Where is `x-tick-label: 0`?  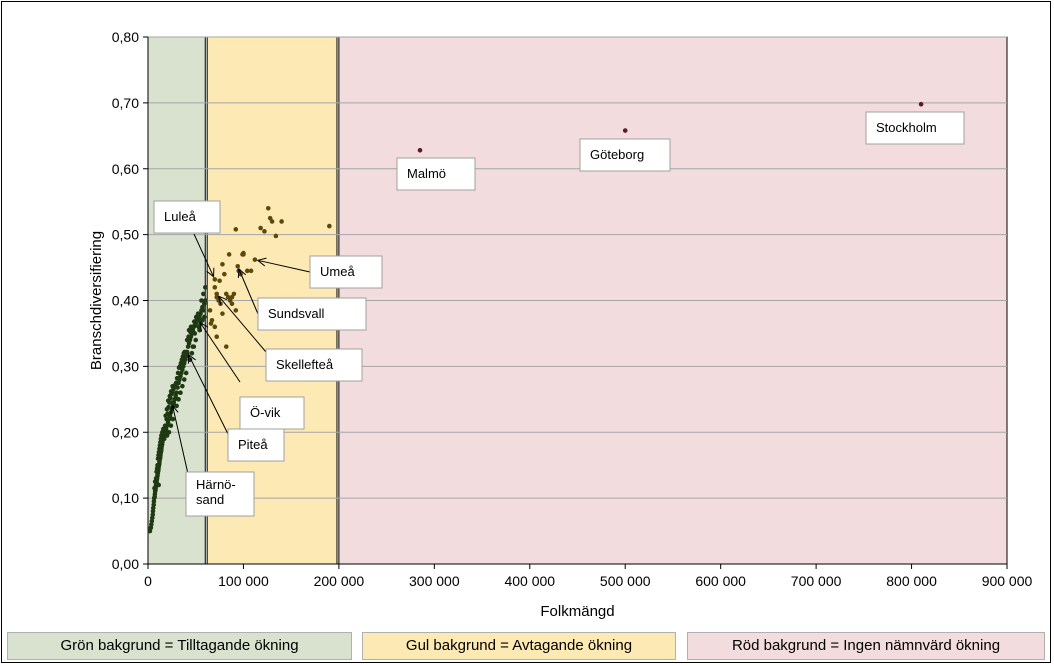 x-tick-label: 0 is located at coordinates (148, 581).